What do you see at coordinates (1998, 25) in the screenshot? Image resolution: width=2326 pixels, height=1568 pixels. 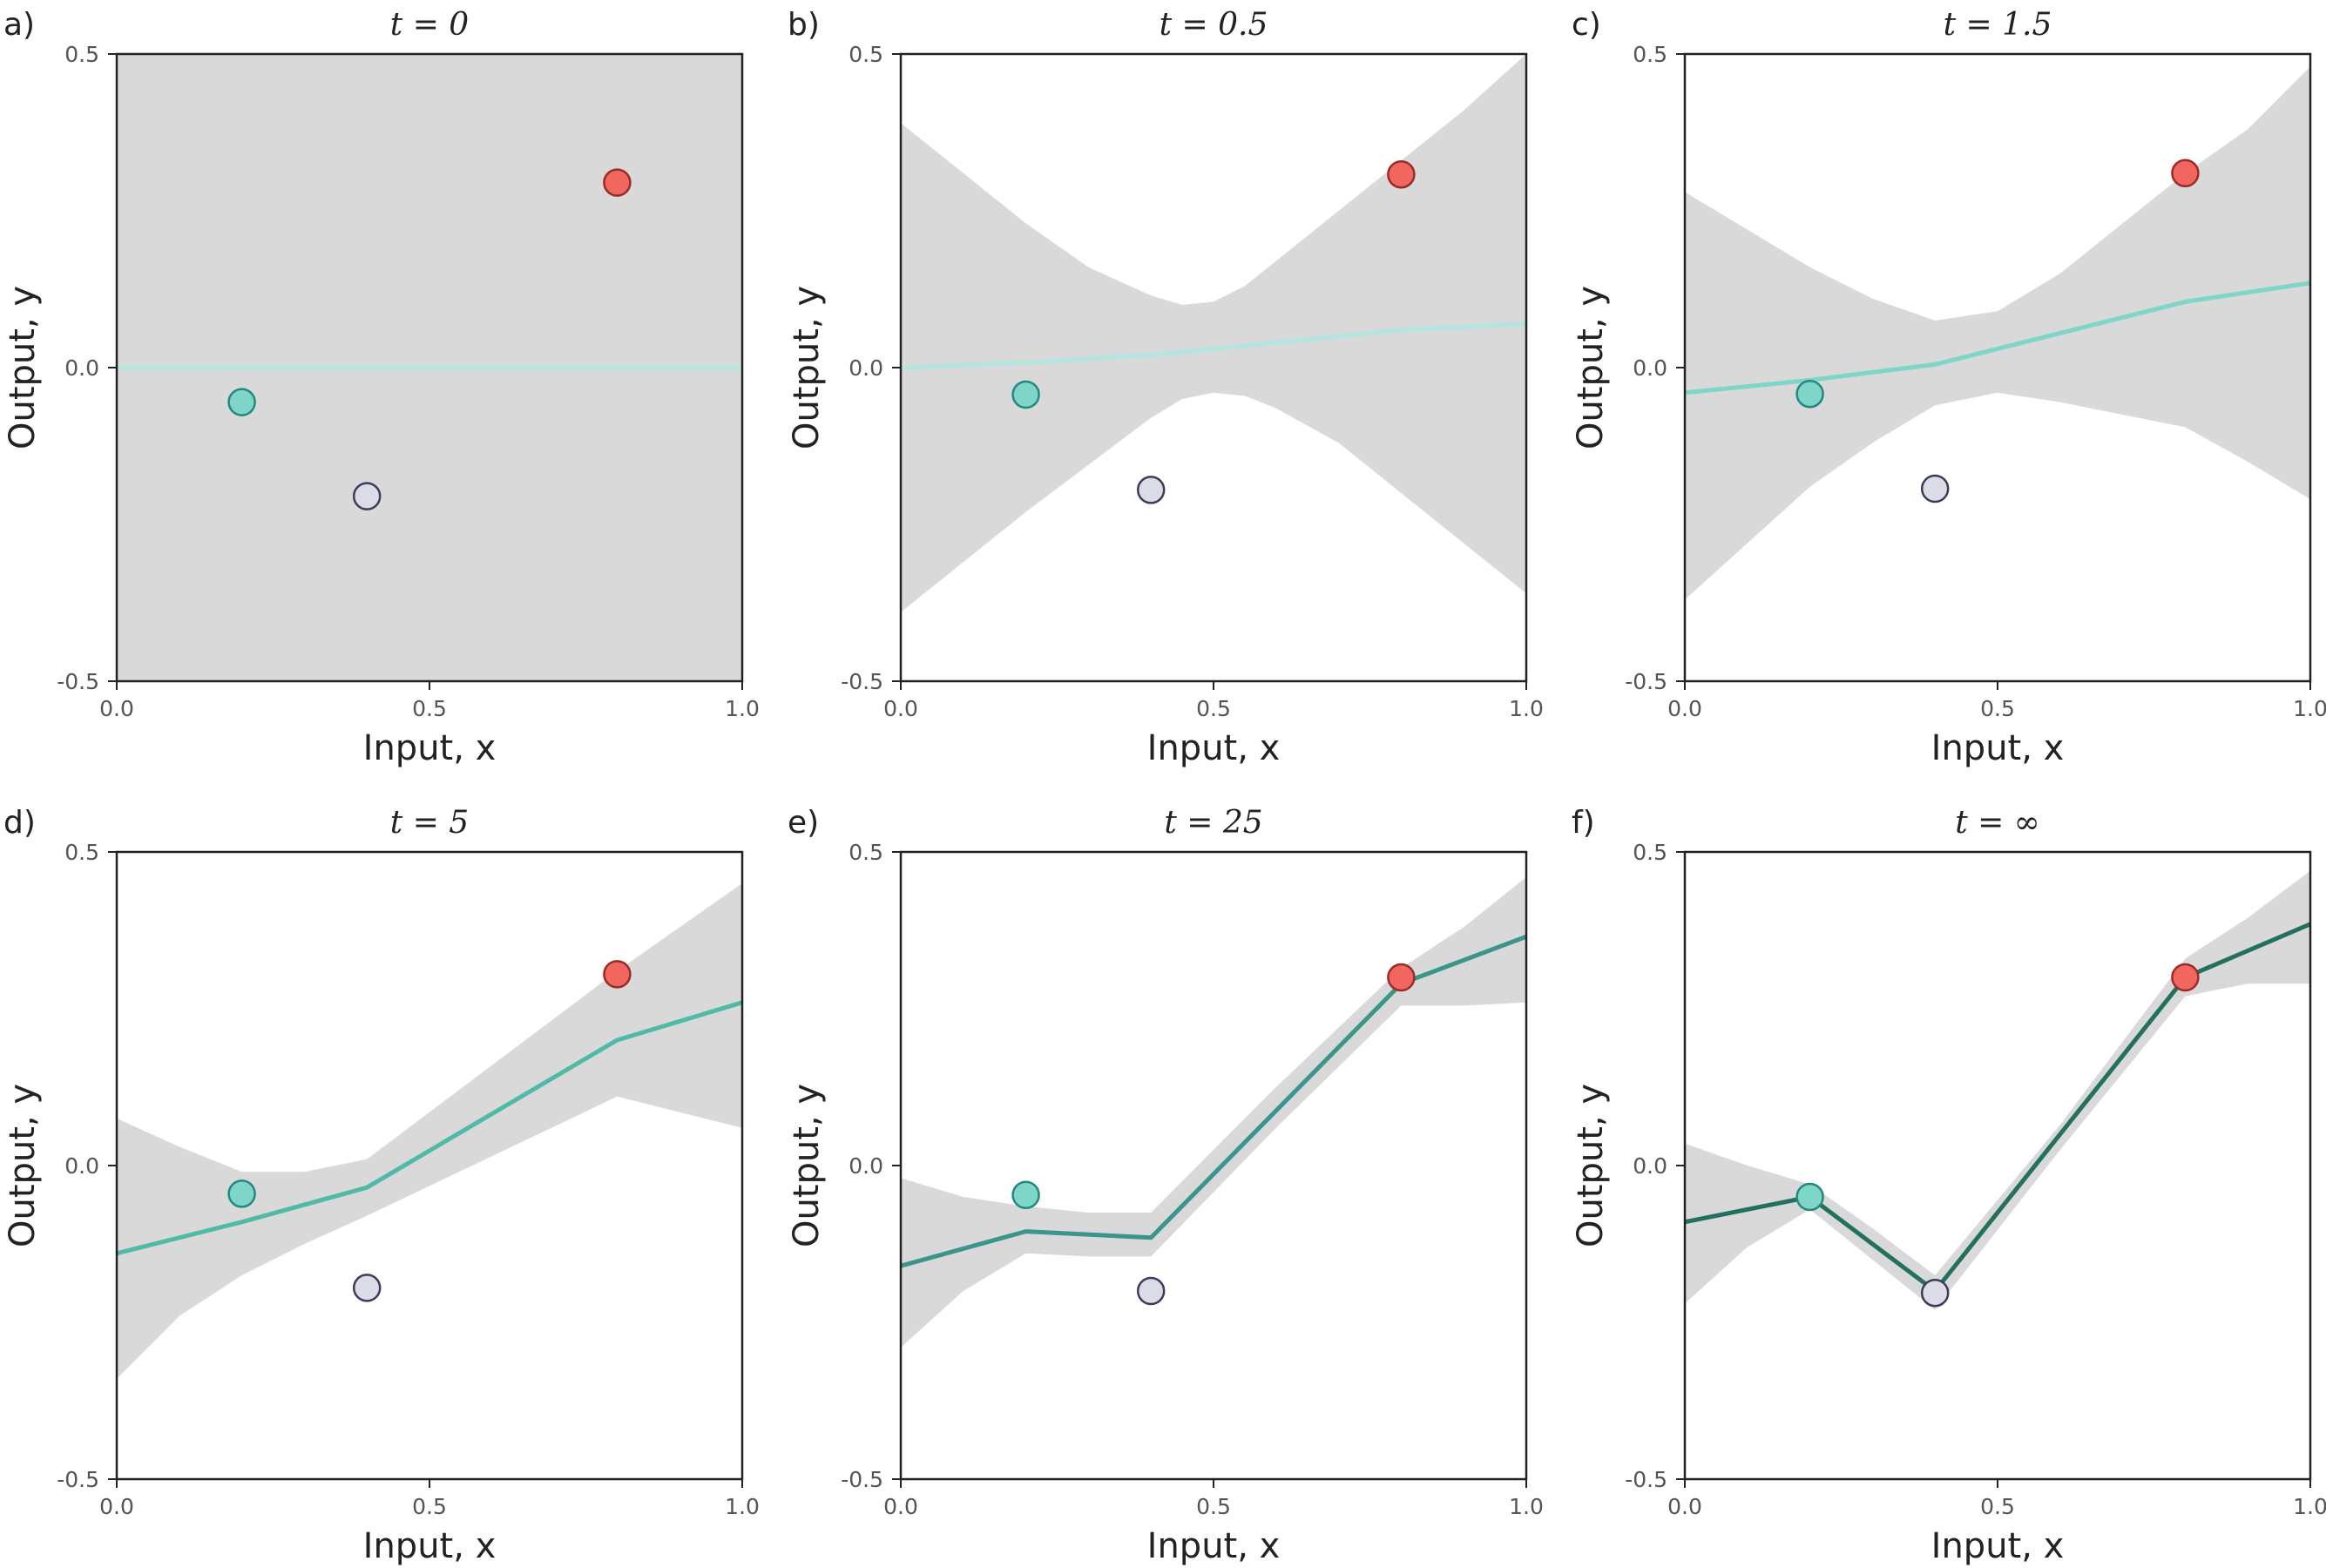 I see `panel-title: t = 1.5` at bounding box center [1998, 25].